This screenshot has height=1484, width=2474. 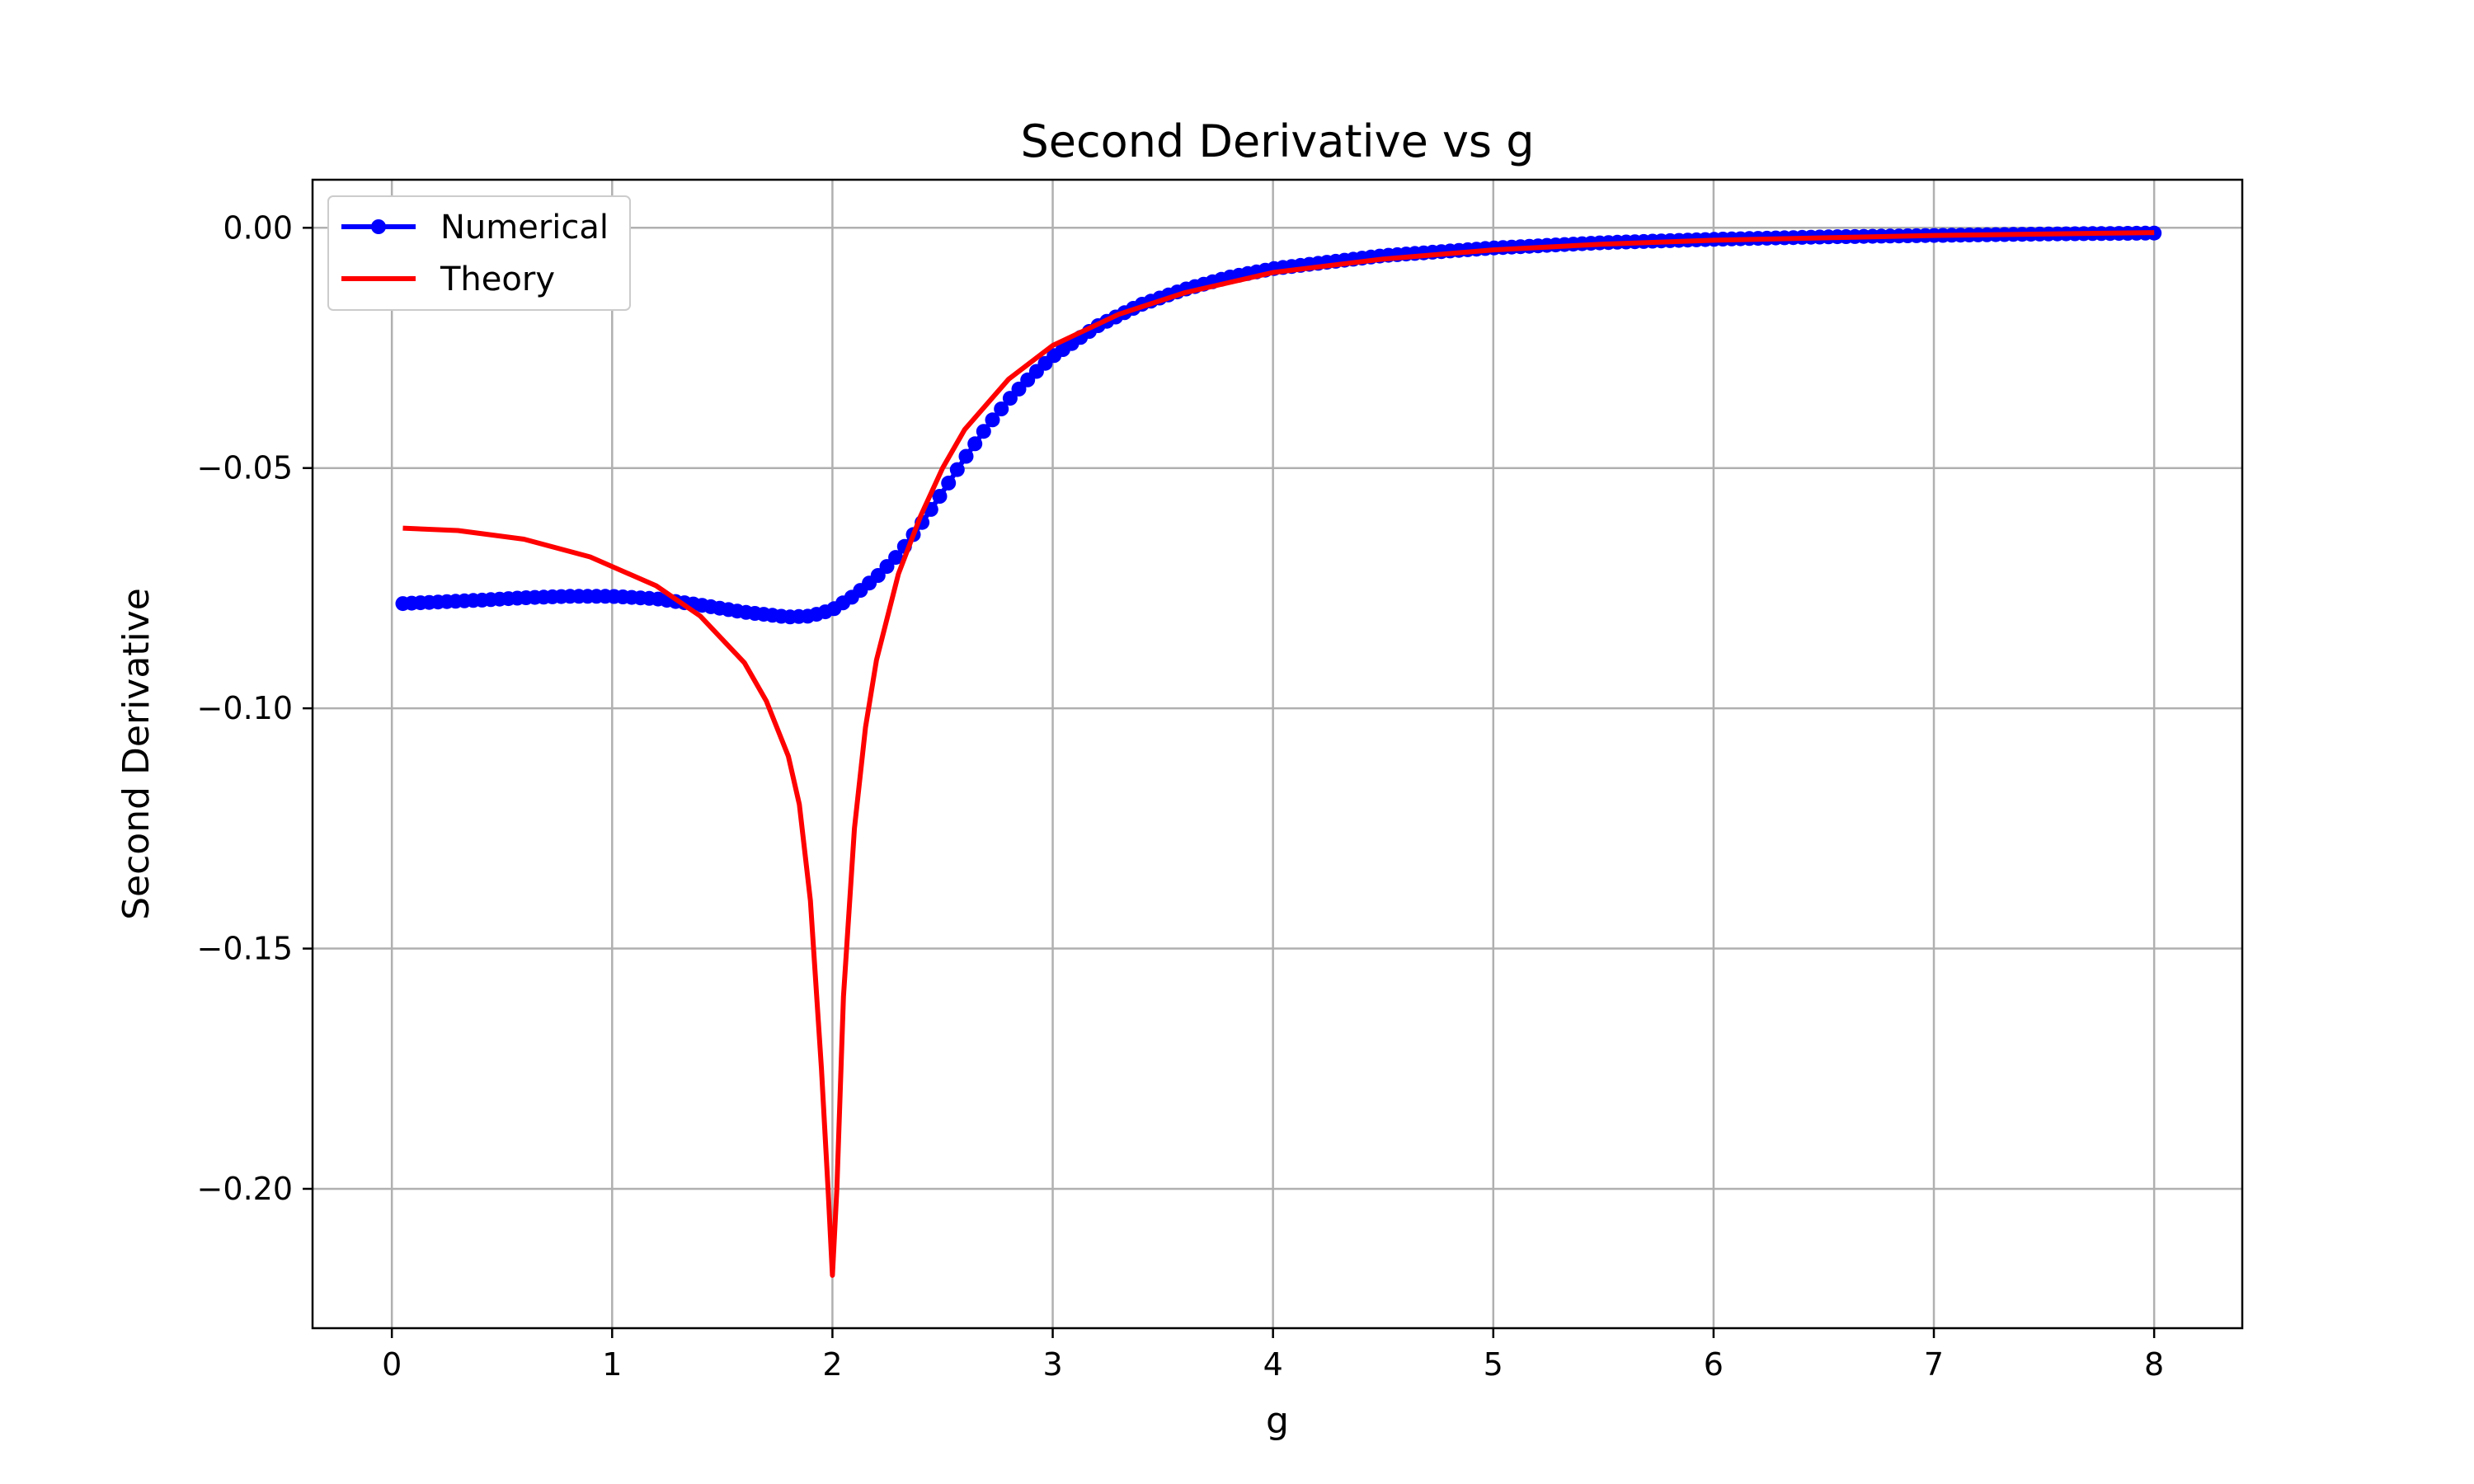 What do you see at coordinates (479, 253) in the screenshot?
I see `legend: Numerical Theory` at bounding box center [479, 253].